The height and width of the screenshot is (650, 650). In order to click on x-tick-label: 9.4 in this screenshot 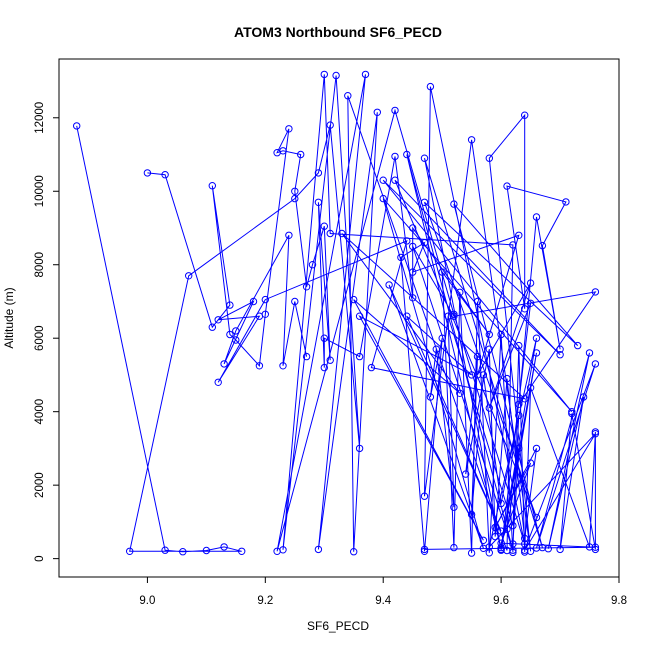, I will do `click(383, 601)`.